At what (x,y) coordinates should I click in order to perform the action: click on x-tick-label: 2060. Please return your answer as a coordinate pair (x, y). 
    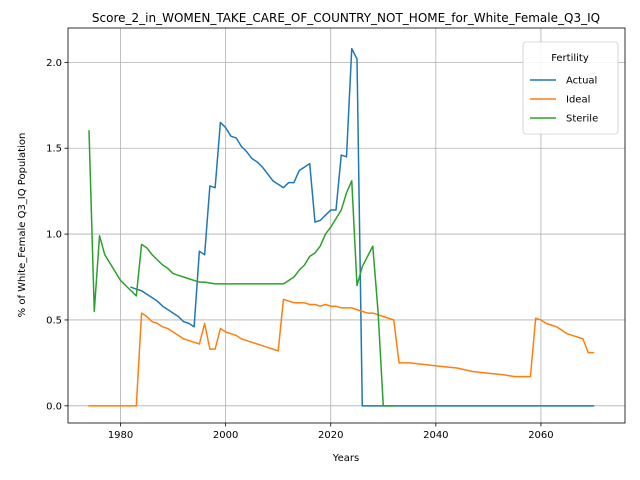
    Looking at the image, I should click on (540, 435).